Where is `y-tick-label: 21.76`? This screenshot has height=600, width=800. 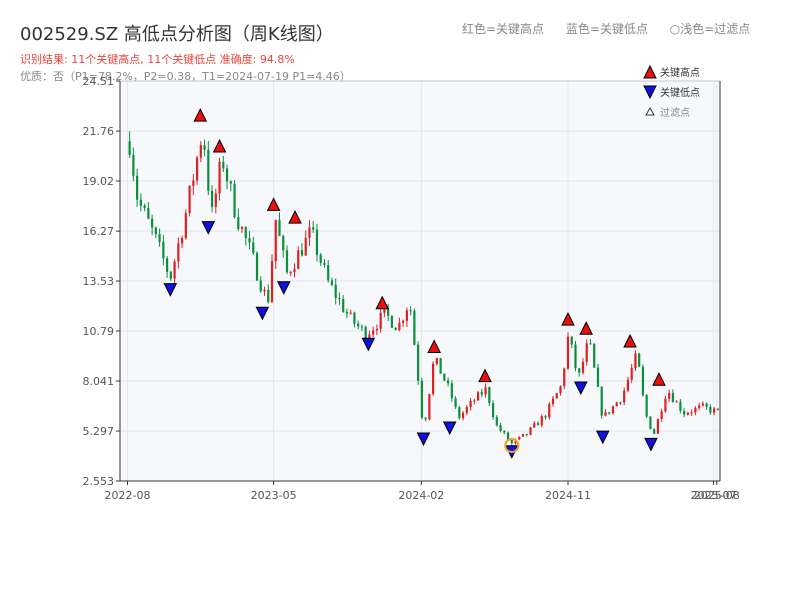 y-tick-label: 21.76 is located at coordinates (99, 131).